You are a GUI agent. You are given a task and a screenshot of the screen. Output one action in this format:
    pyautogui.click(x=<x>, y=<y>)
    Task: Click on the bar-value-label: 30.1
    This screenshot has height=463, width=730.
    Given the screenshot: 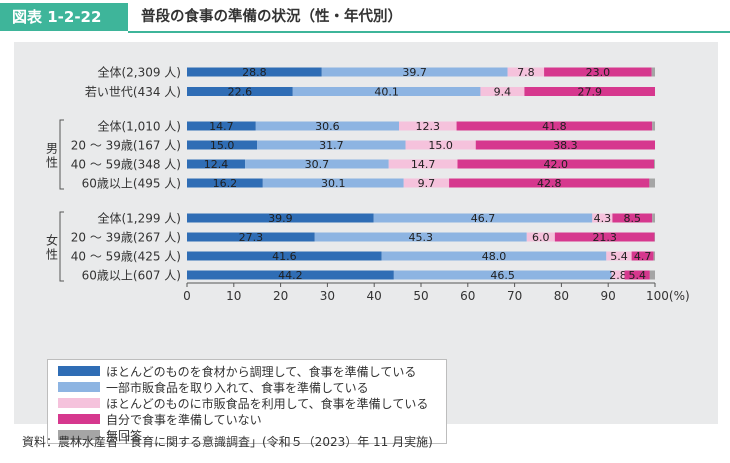 What is the action you would take?
    pyautogui.click(x=333, y=183)
    